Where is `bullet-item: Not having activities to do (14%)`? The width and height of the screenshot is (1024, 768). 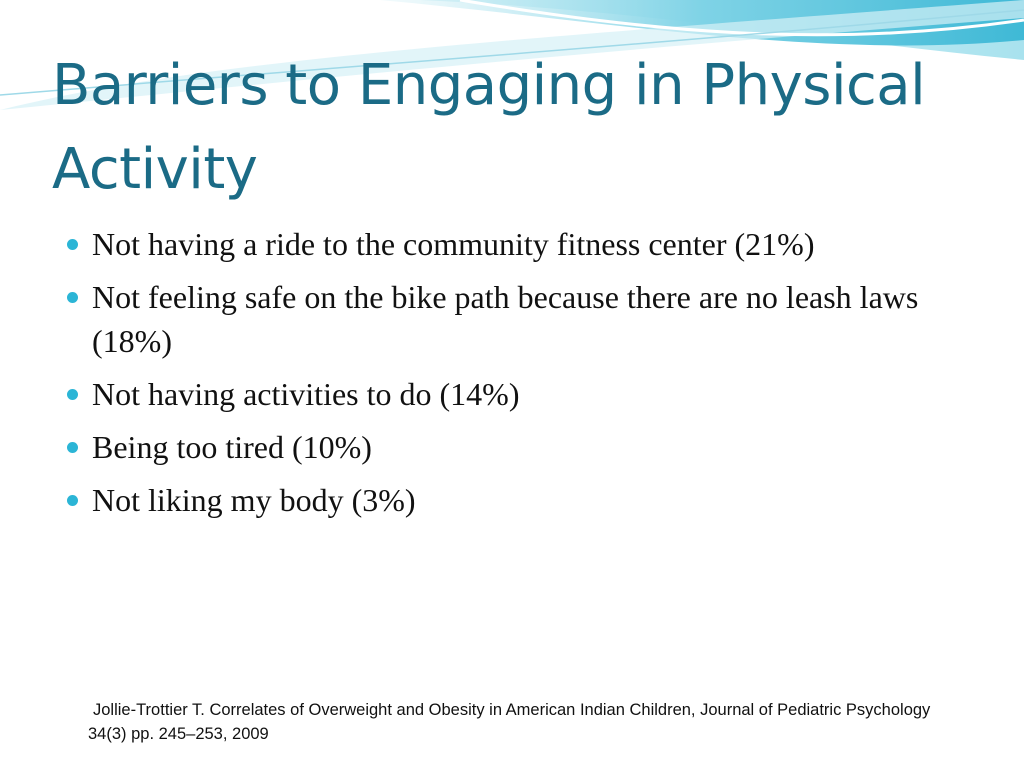
bullet-item: Not having activities to do (14%) is located at coordinates (512, 394).